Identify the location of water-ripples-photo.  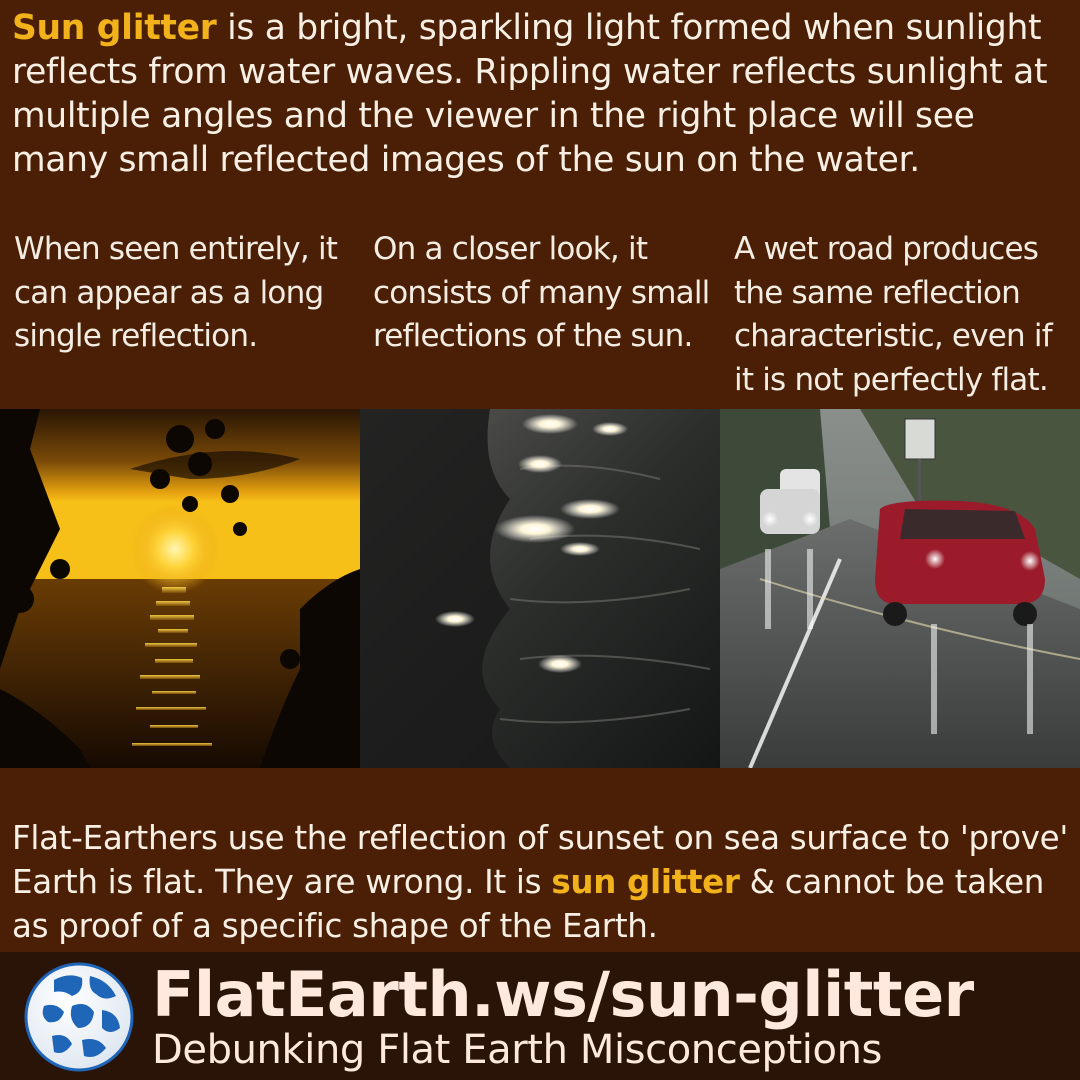
(540, 588).